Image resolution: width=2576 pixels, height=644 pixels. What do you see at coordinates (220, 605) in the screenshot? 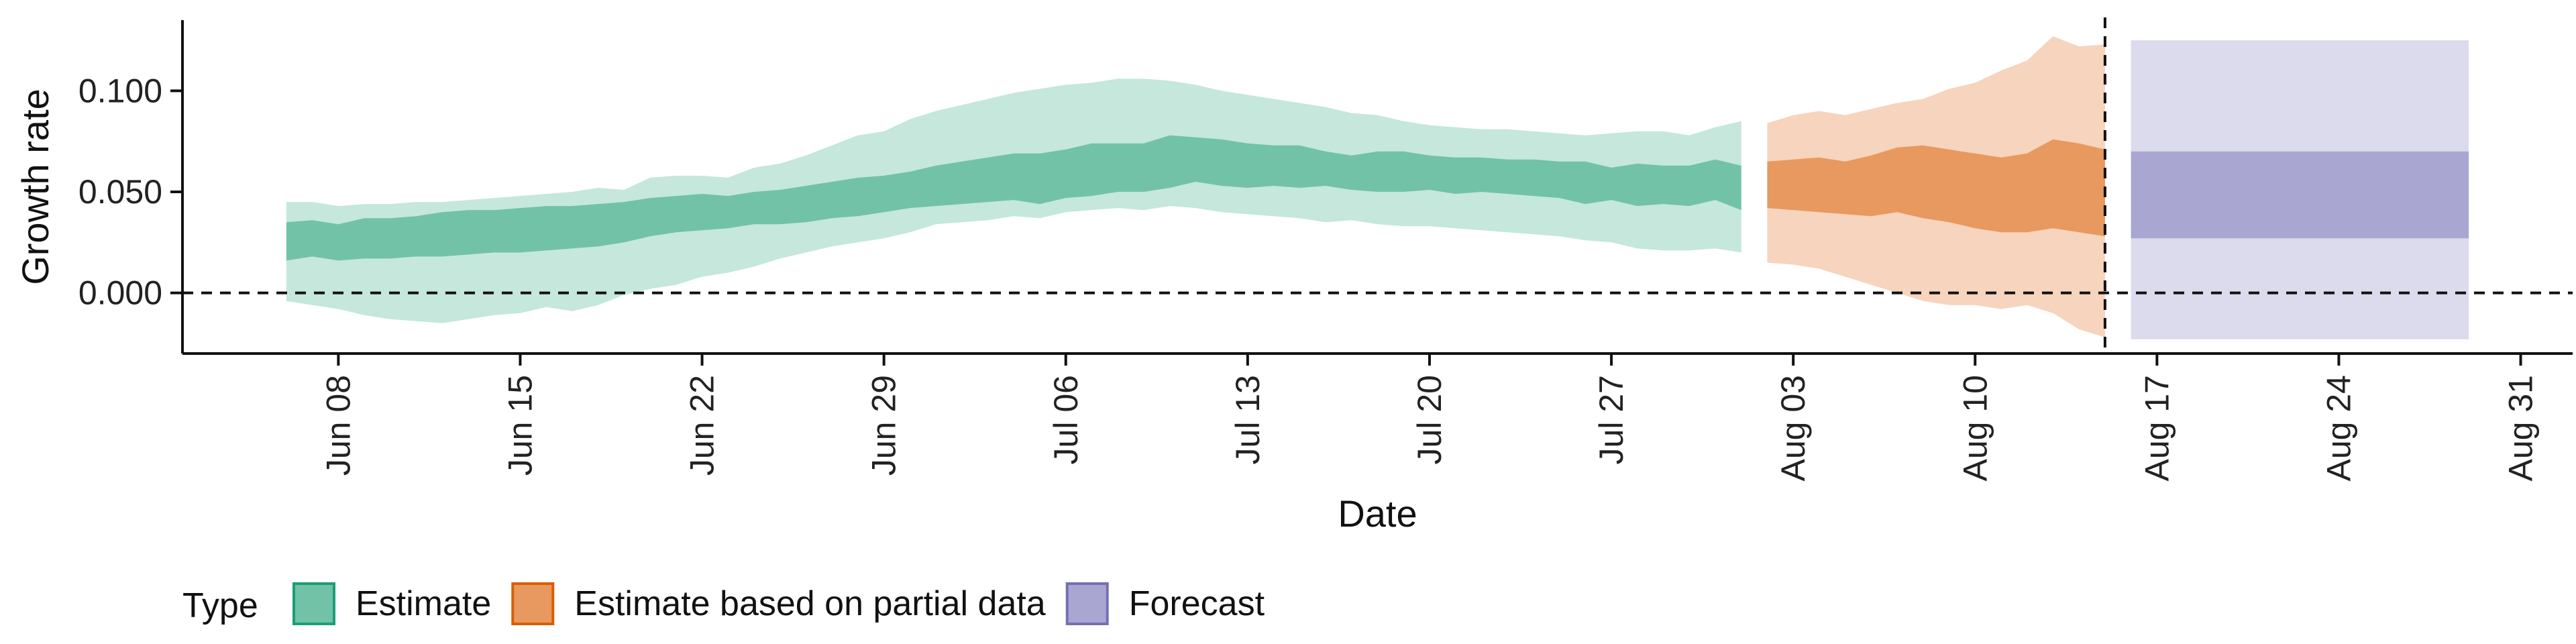
I see `legend-title: Type` at bounding box center [220, 605].